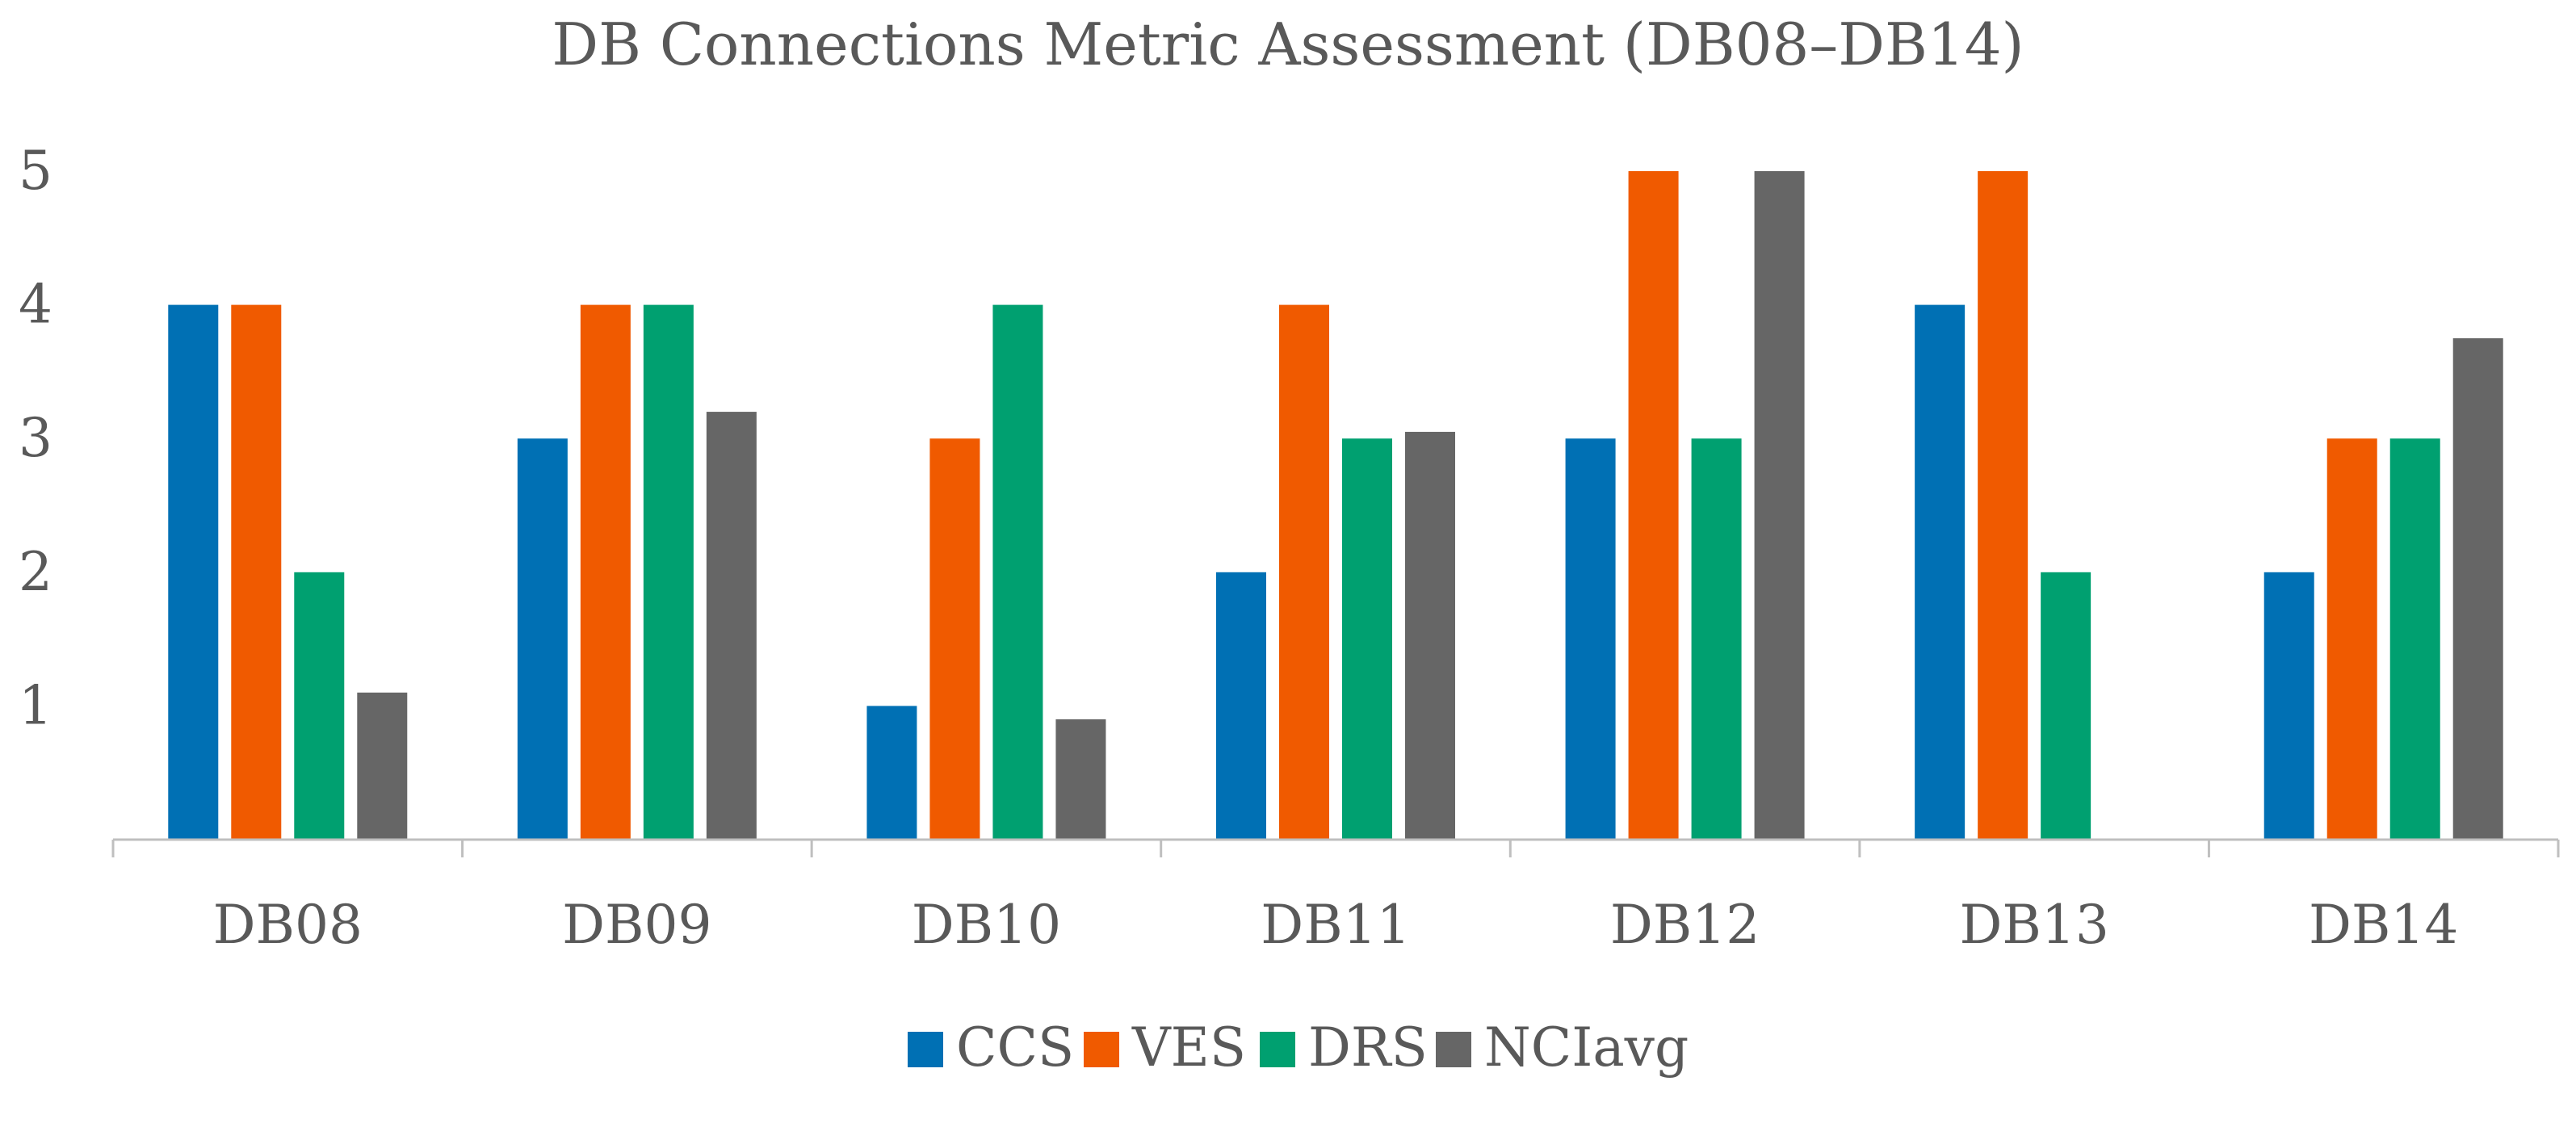 Image resolution: width=2576 pixels, height=1123 pixels. I want to click on legend-swatch-drs, so click(1277, 1049).